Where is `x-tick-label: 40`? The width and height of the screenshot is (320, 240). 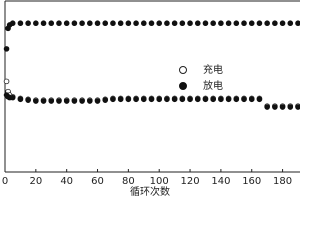
x-tick-label: 40 is located at coordinates (66, 181).